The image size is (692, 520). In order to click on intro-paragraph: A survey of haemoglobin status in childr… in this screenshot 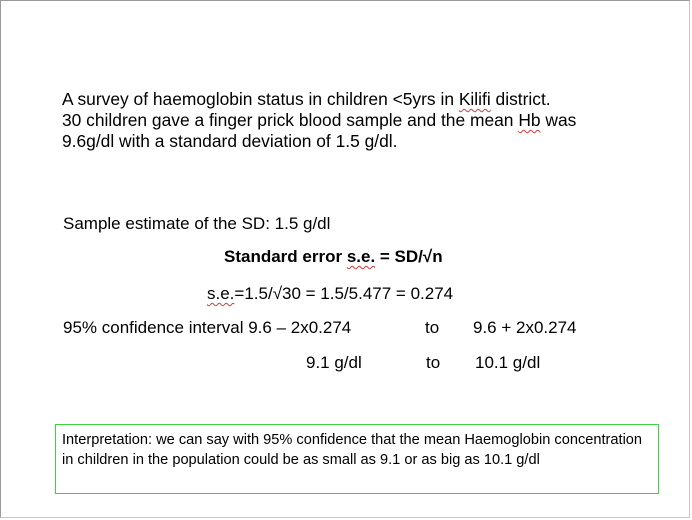, I will do `click(319, 120)`.